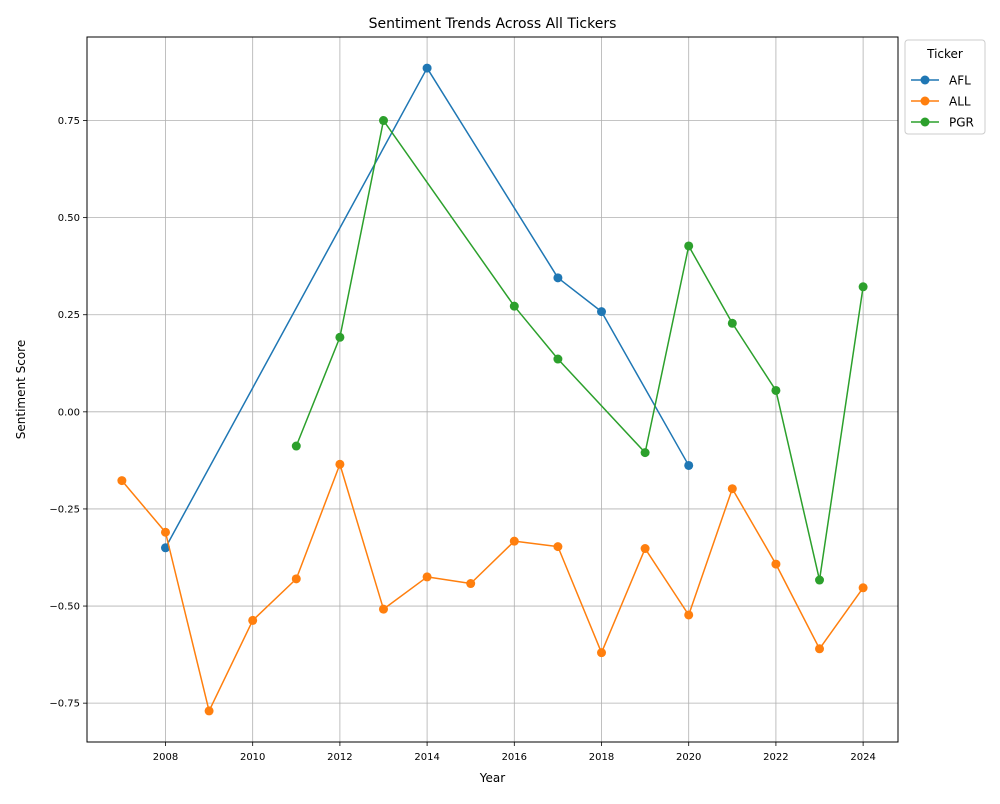 This screenshot has width=1000, height=804. Describe the element at coordinates (493, 24) in the screenshot. I see `chart-title: Sentiment Trends Across All Tickers` at that location.